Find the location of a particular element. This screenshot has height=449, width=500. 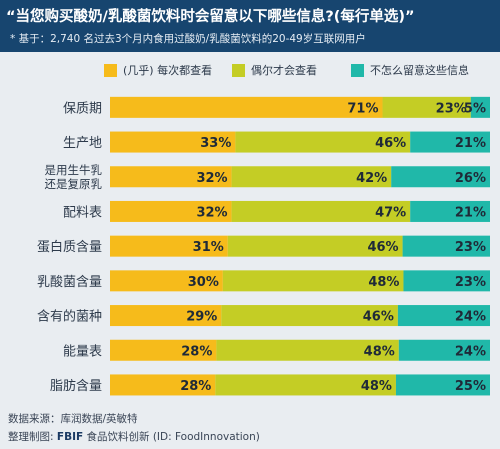

legend-label-series3: 不怎么留意这些信息 is located at coordinates (419, 70).